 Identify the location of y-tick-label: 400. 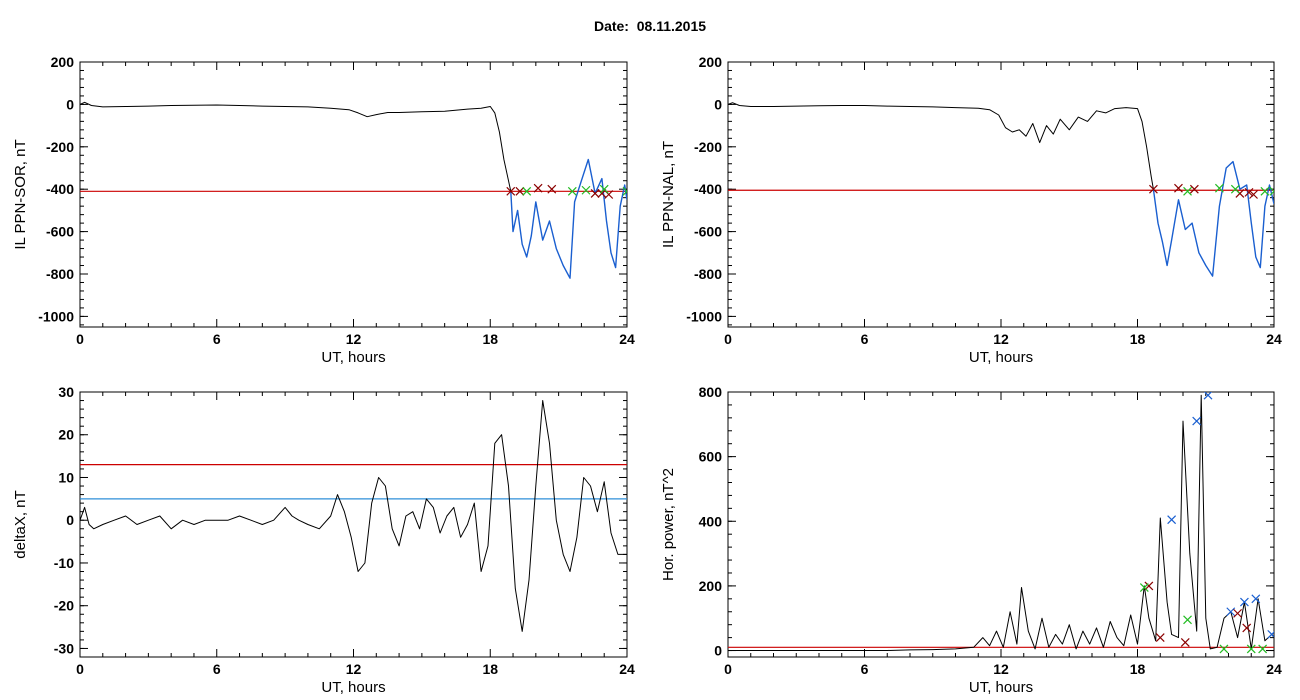
(711, 521).